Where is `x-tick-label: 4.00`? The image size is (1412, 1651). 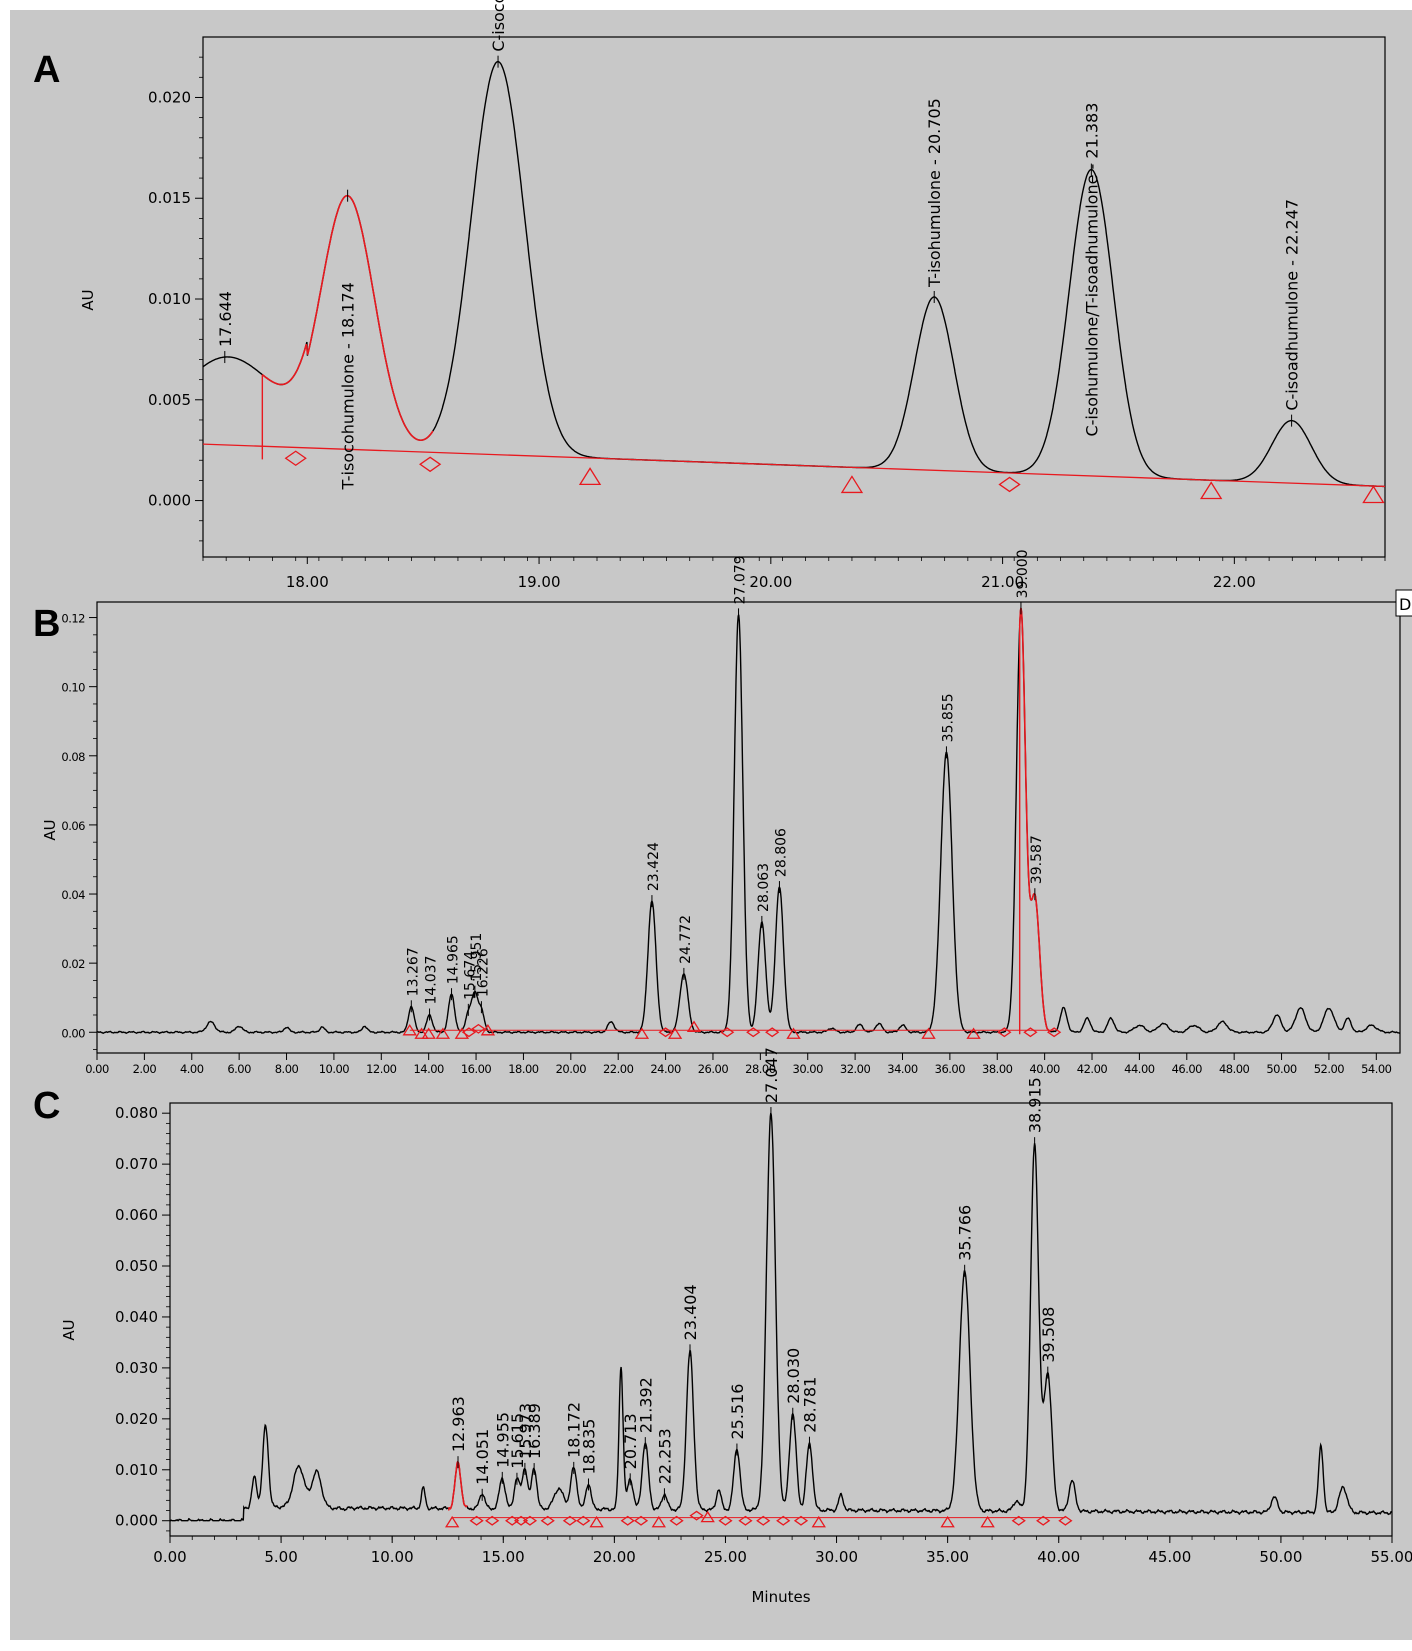 x-tick-label: 4.00 is located at coordinates (192, 1069).